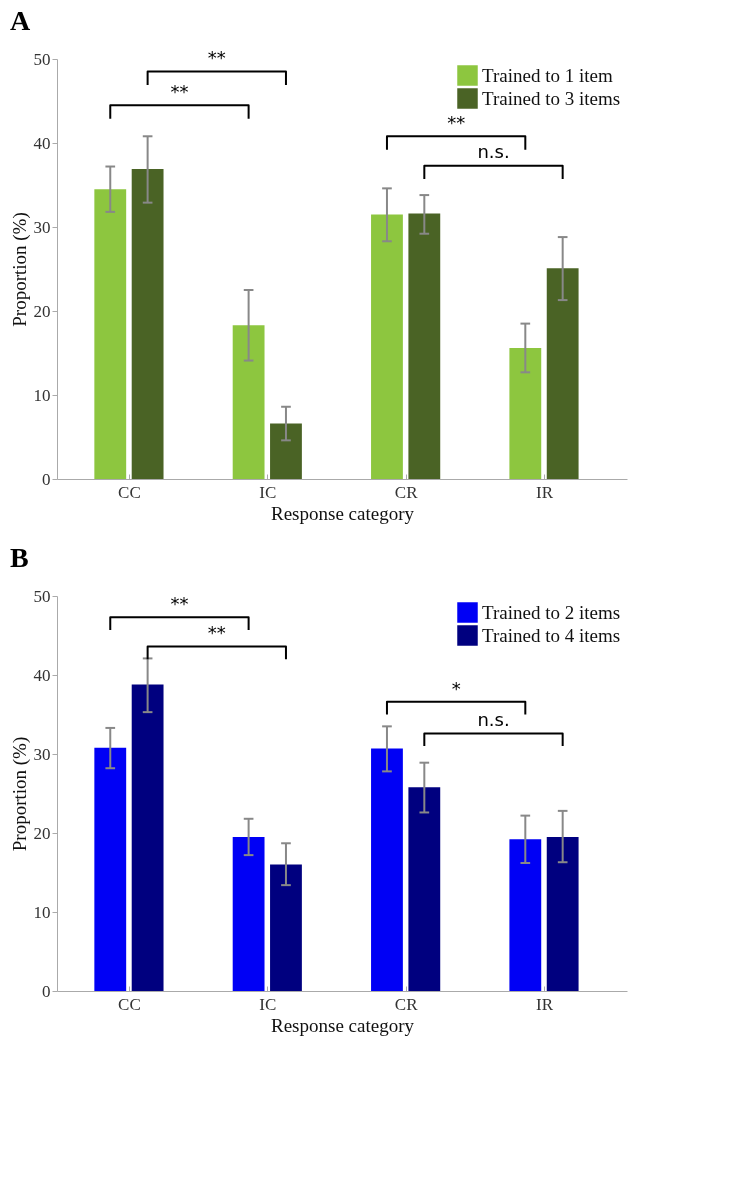  Describe the element at coordinates (551, 612) in the screenshot. I see `legend-label: Trained to 2 items` at that location.